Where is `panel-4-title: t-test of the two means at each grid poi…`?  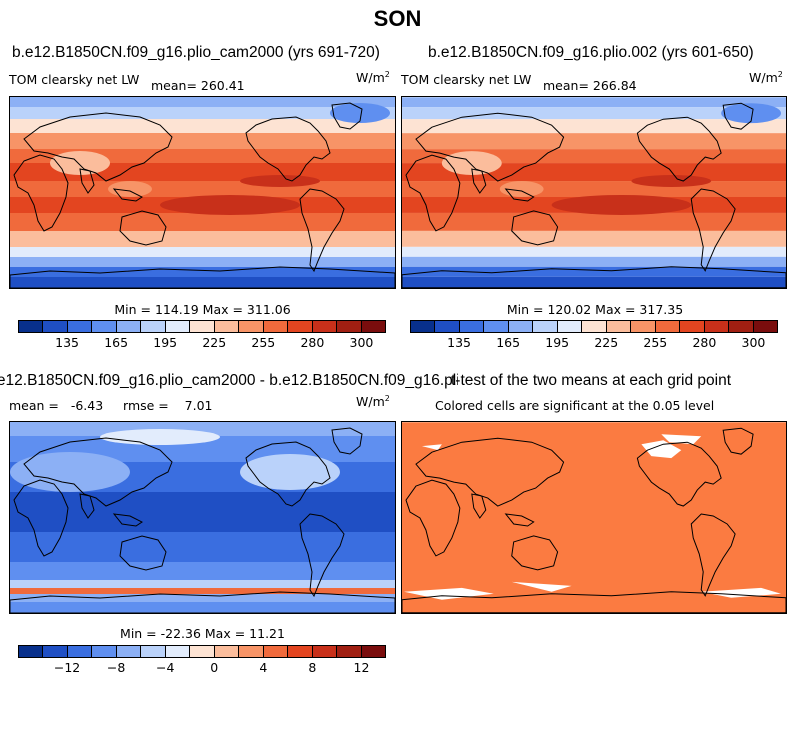 panel-4-title: t-test of the two means at each grid poi… is located at coordinates (591, 380).